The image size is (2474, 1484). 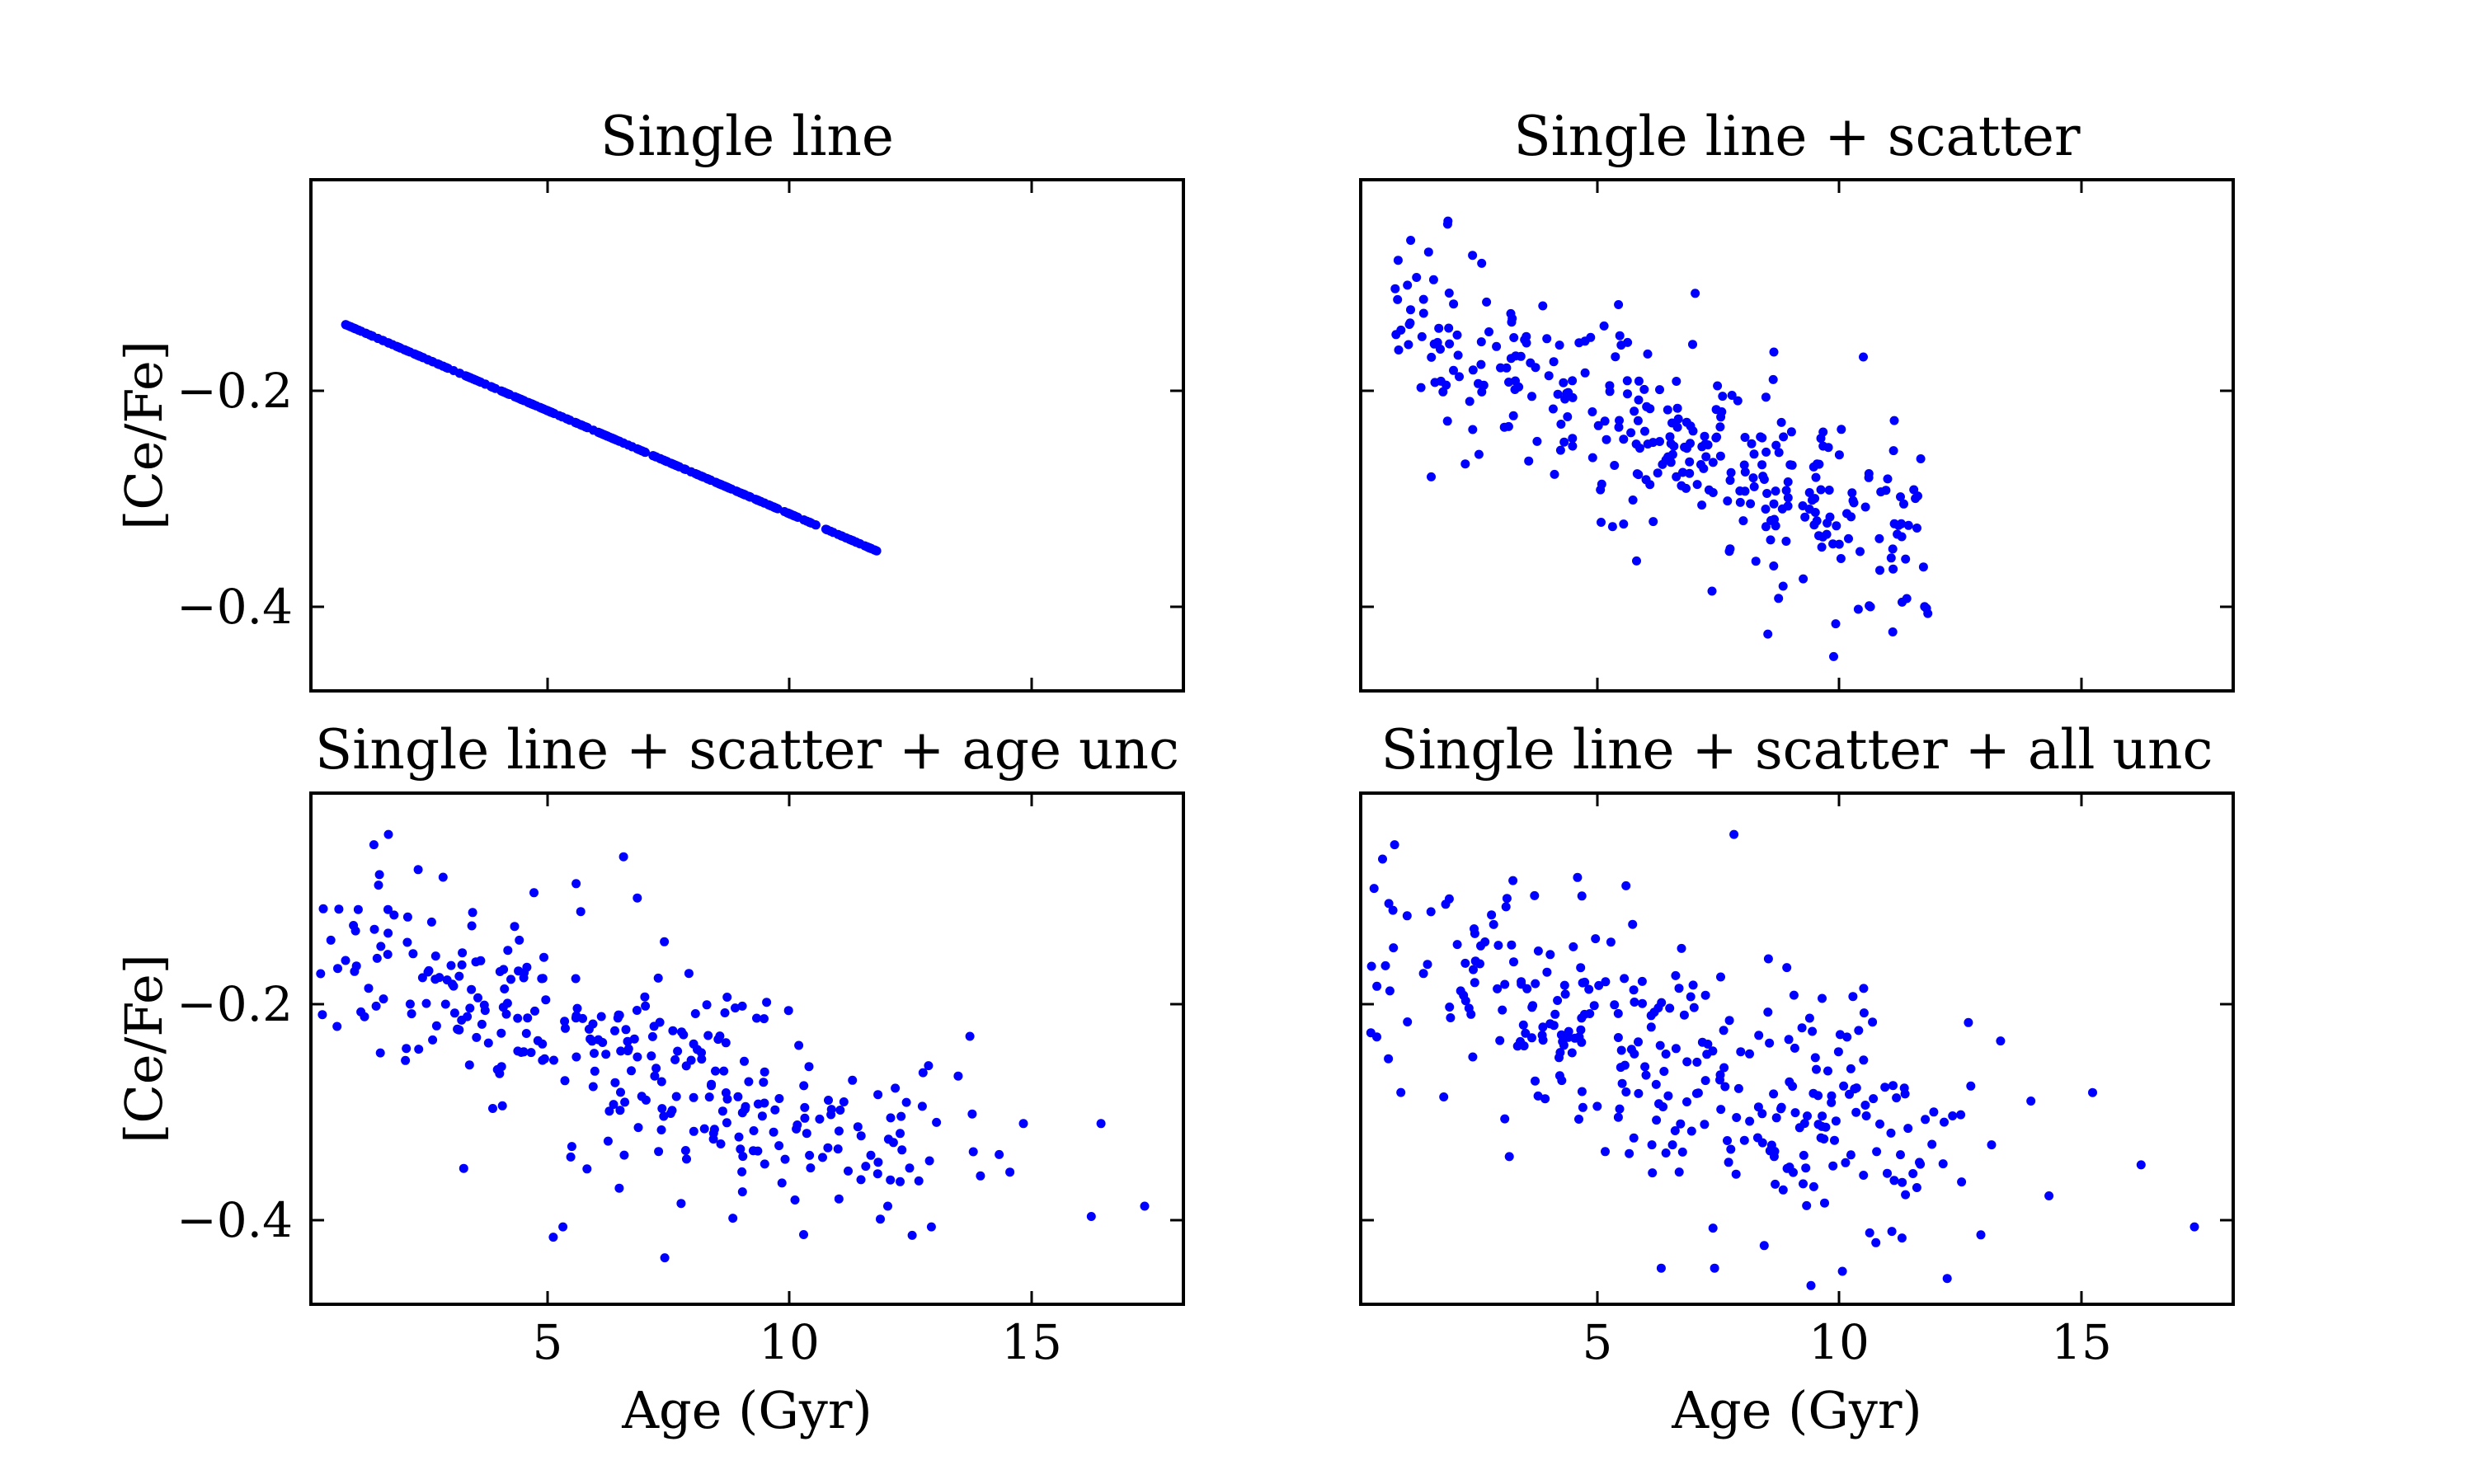 I want to click on y-ticks, so click(x=747, y=1112).